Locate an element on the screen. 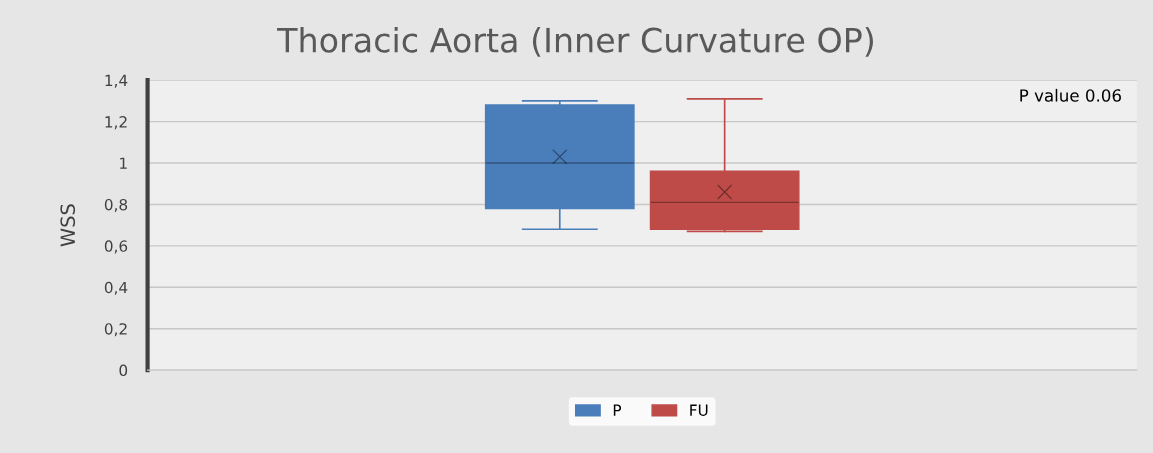  annotation: P value 0.06 is located at coordinates (1070, 95).